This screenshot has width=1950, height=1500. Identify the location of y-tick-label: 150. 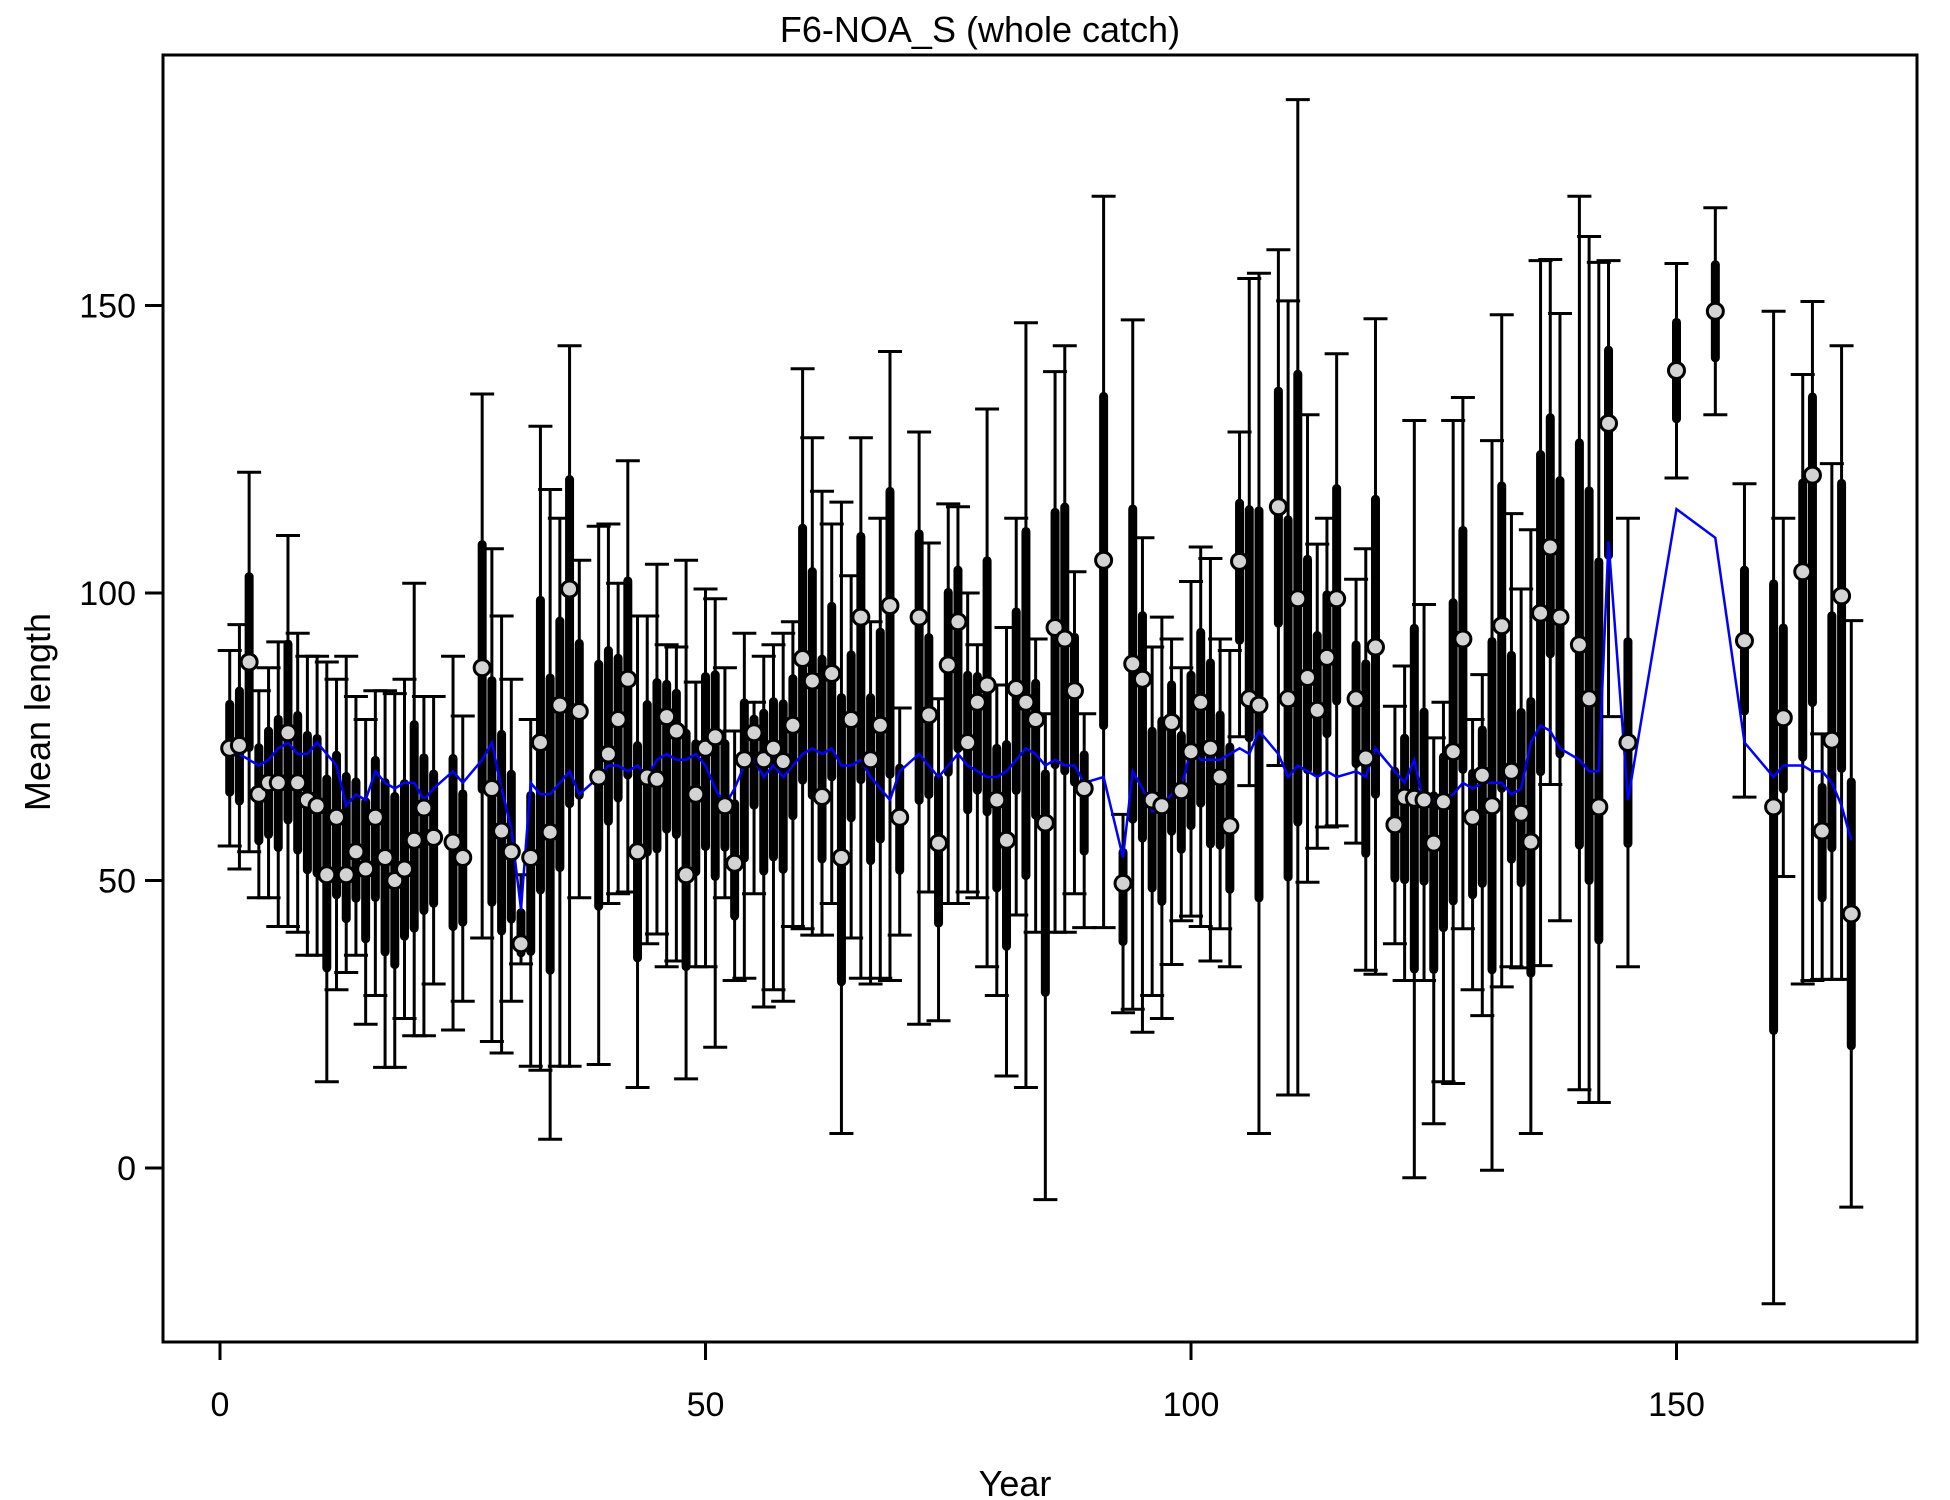
(107, 307).